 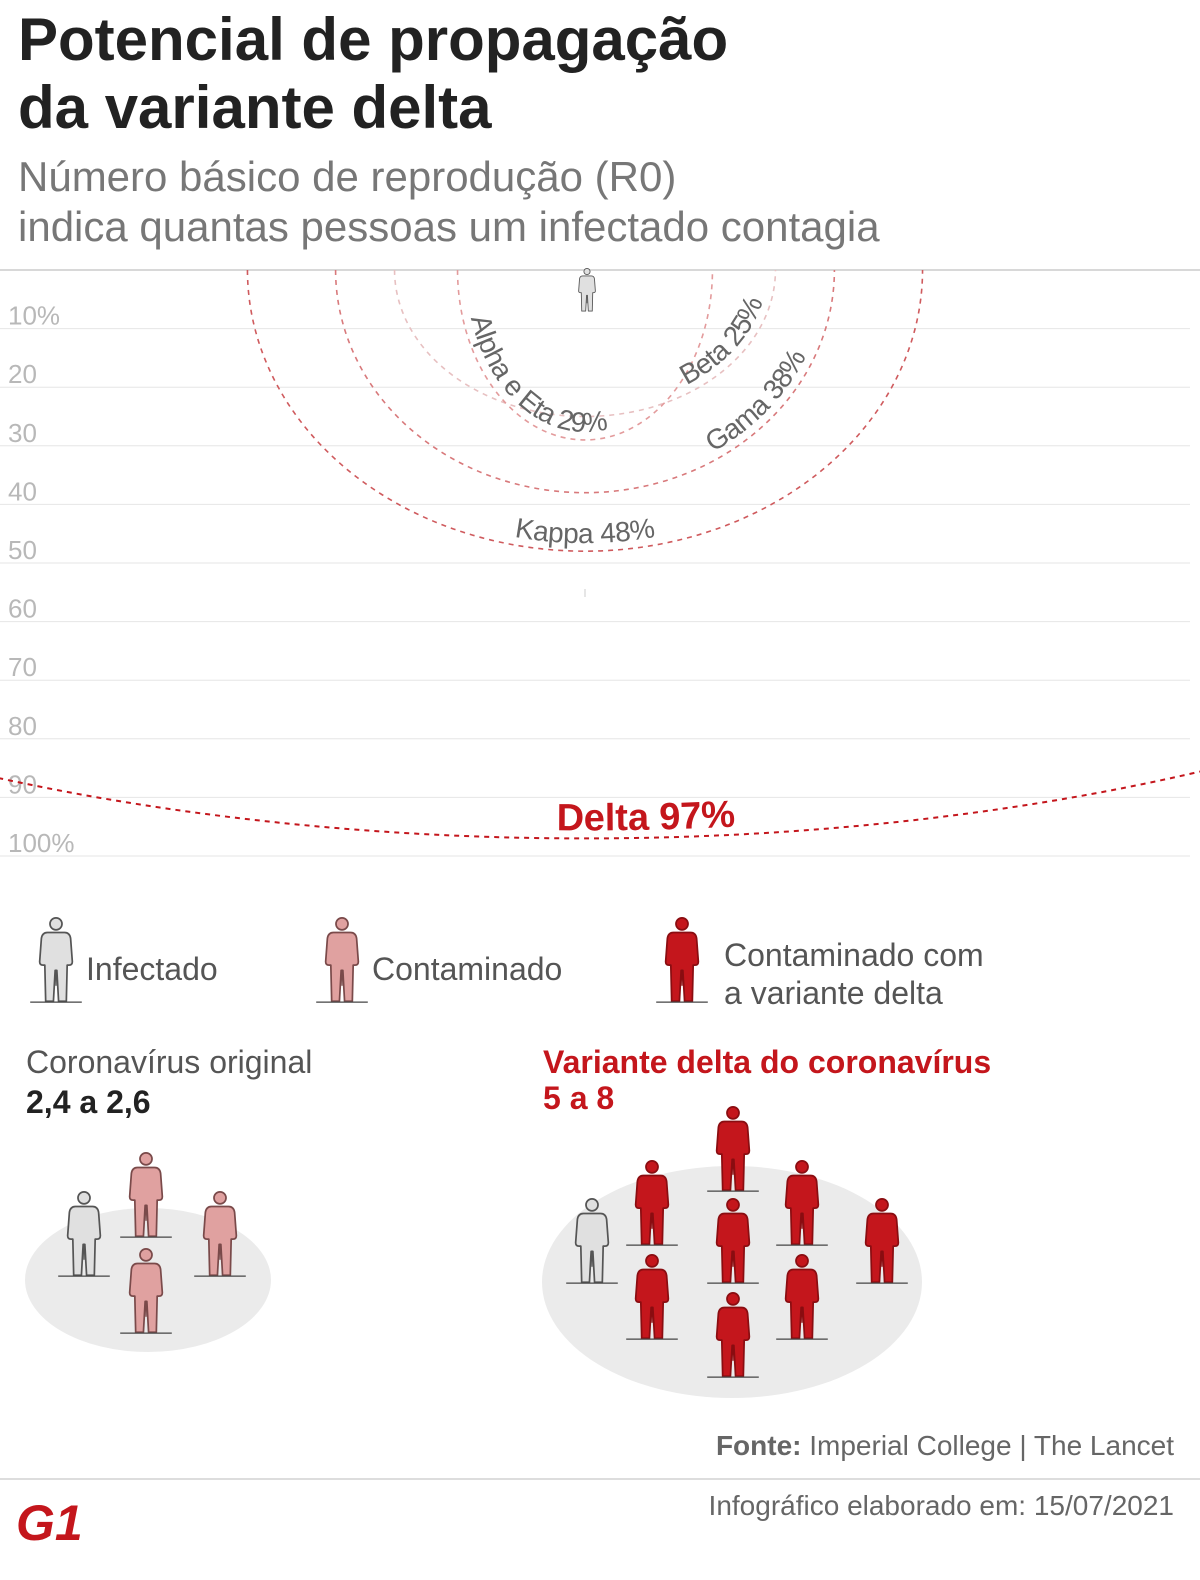 I want to click on contaminated-icon-figure, so click(x=342, y=960).